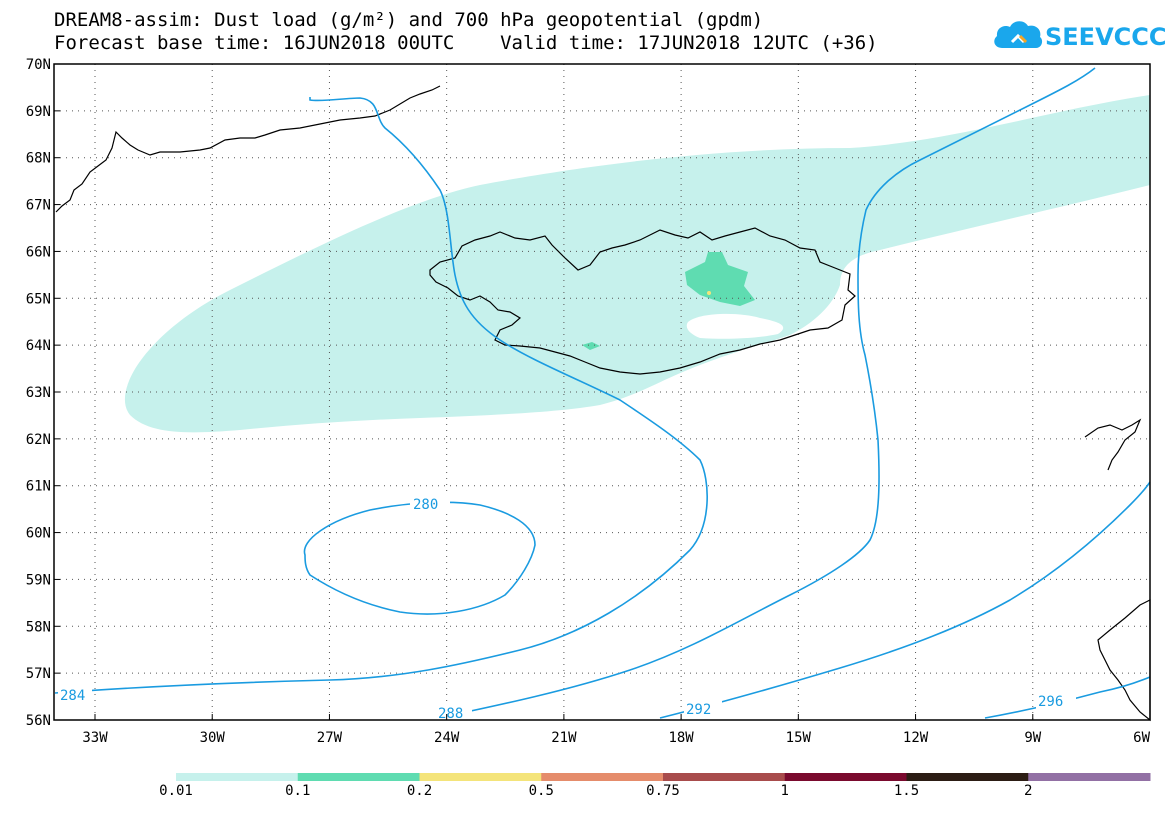 The height and width of the screenshot is (815, 1175). Describe the element at coordinates (38, 580) in the screenshot. I see `lat-label: 59N` at that location.